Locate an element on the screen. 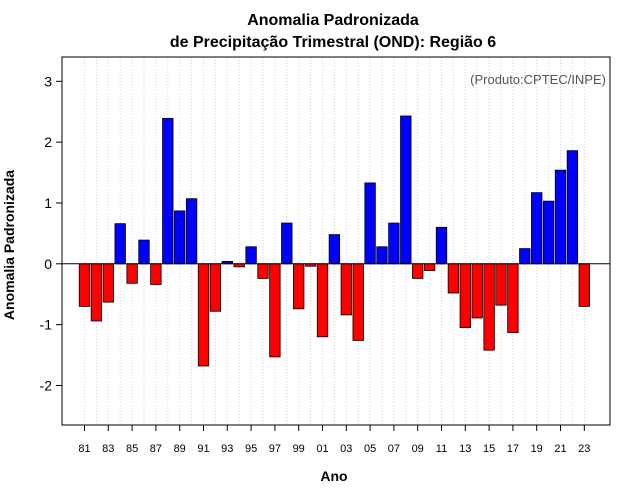 The height and width of the screenshot is (500, 640). bar-1984 is located at coordinates (120, 244).